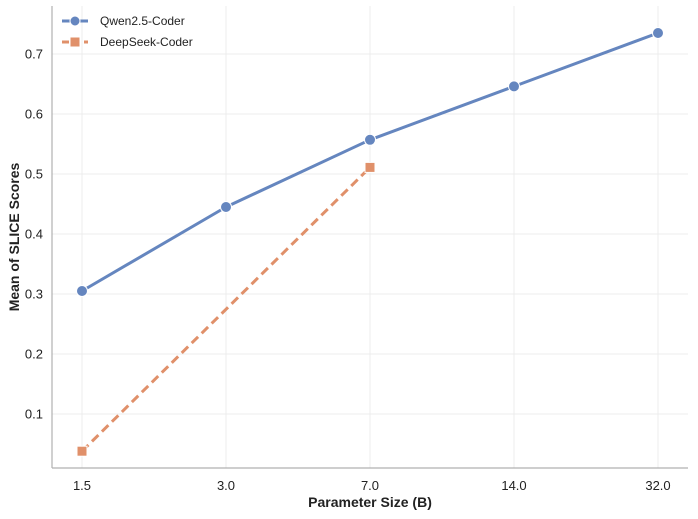 This screenshot has width=698, height=519. Describe the element at coordinates (127, 31) in the screenshot. I see `legend: Qwen2.5-Coder DeepSeek-Coder` at that location.